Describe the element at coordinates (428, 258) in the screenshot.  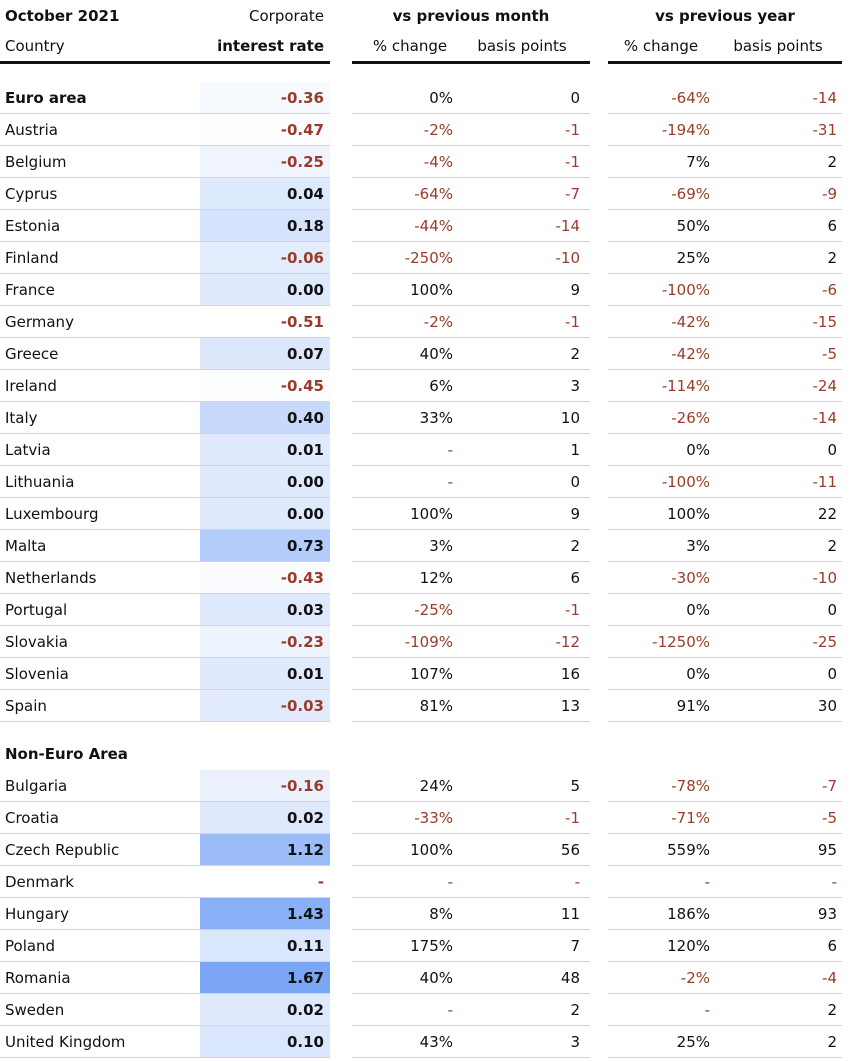
I see `value: -250%` at that location.